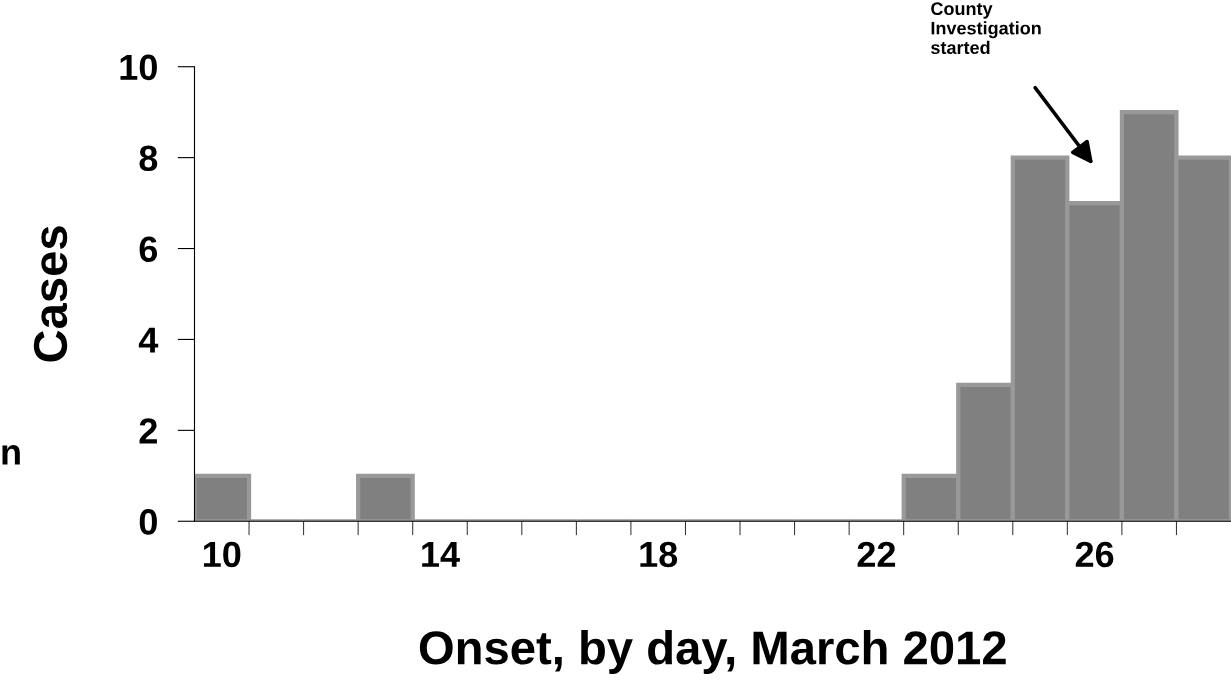  Describe the element at coordinates (138, 67) in the screenshot. I see `y-tick-label: 10` at that location.